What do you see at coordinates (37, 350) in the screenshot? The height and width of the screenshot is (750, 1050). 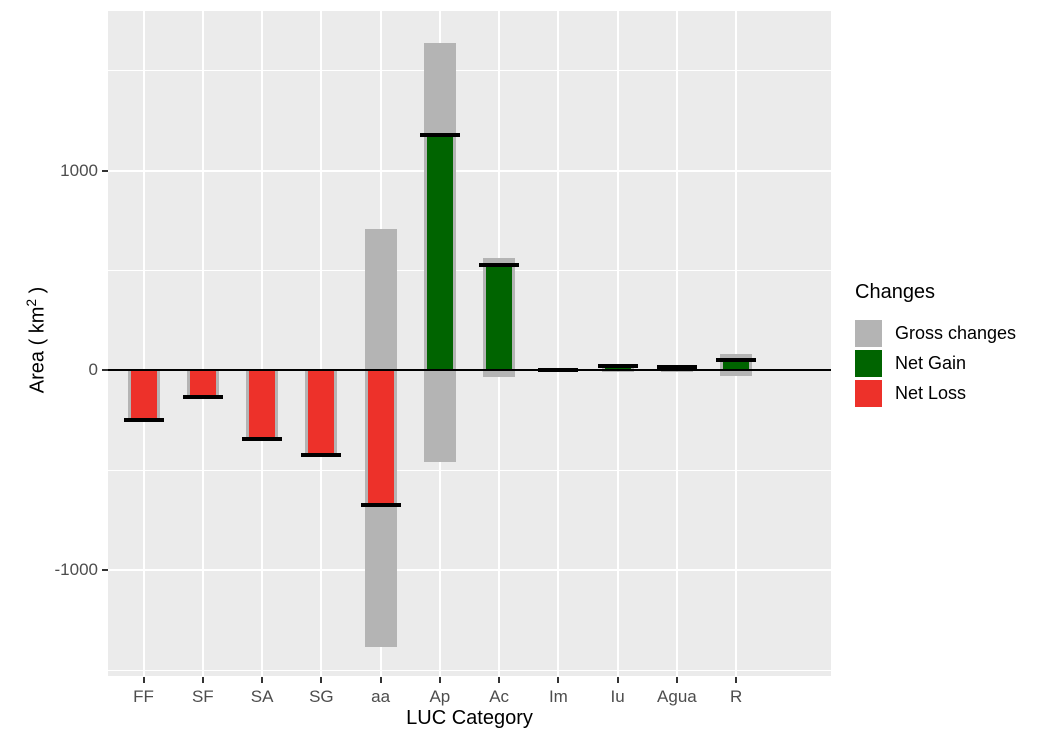 I see `y-axis-title-text: Area ( km` at bounding box center [37, 350].